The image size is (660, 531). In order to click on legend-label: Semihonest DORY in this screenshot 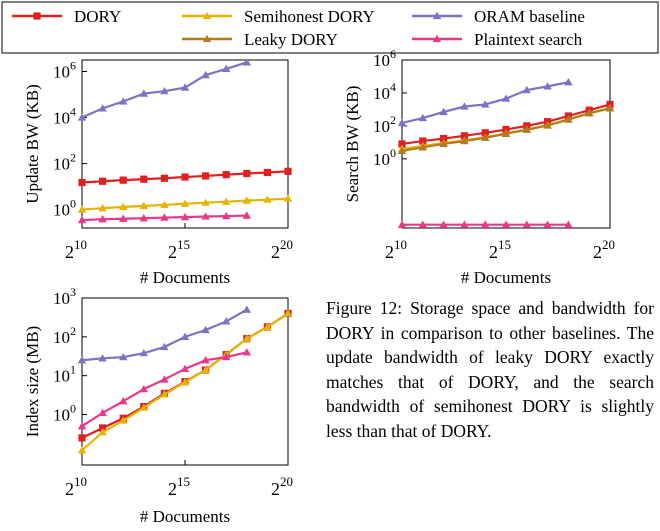, I will do `click(309, 16)`.